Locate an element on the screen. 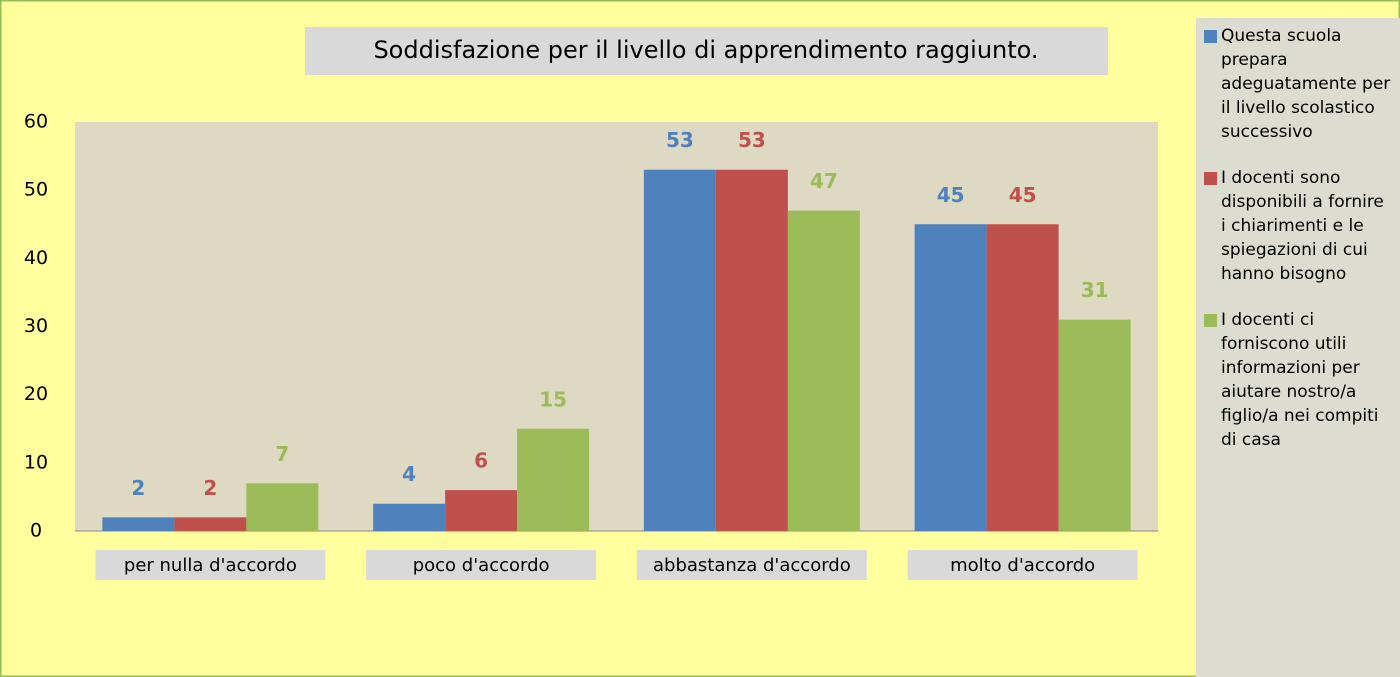 This screenshot has width=1400, height=677. data-label: 47 is located at coordinates (824, 181).